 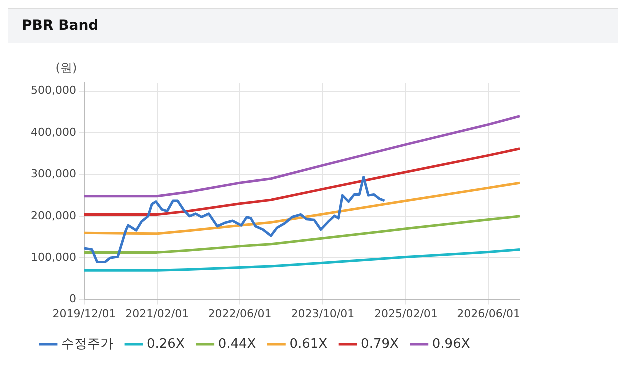 I want to click on chart-title: PBR Band, so click(x=60, y=26).